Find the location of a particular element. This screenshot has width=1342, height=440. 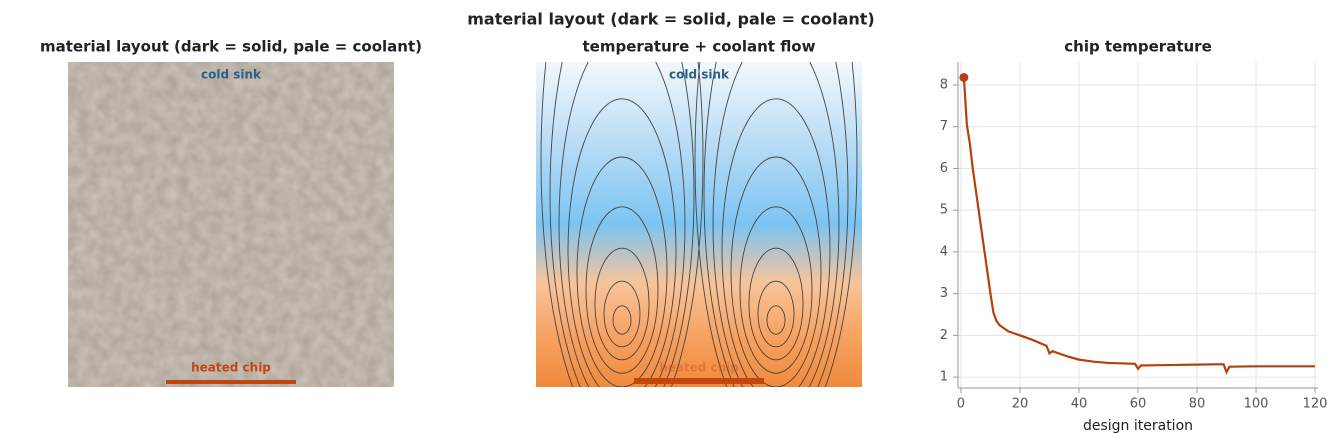

x-tick-label: 120 is located at coordinates (1315, 404).